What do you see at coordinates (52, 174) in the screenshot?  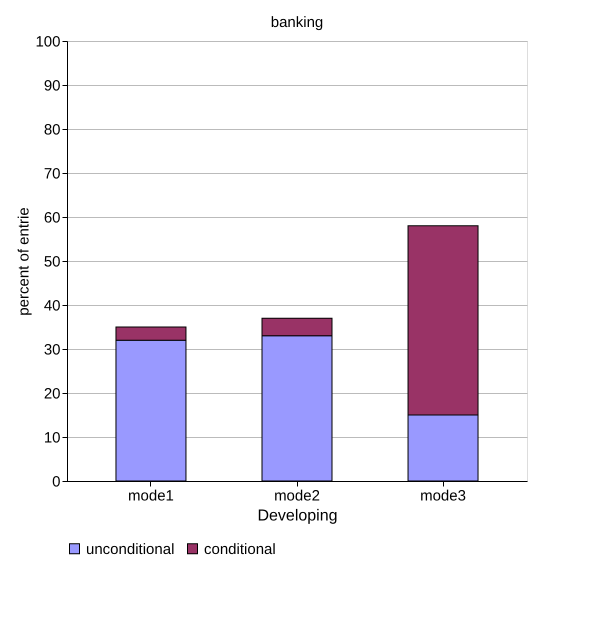 I see `y-tick-label: 70` at bounding box center [52, 174].